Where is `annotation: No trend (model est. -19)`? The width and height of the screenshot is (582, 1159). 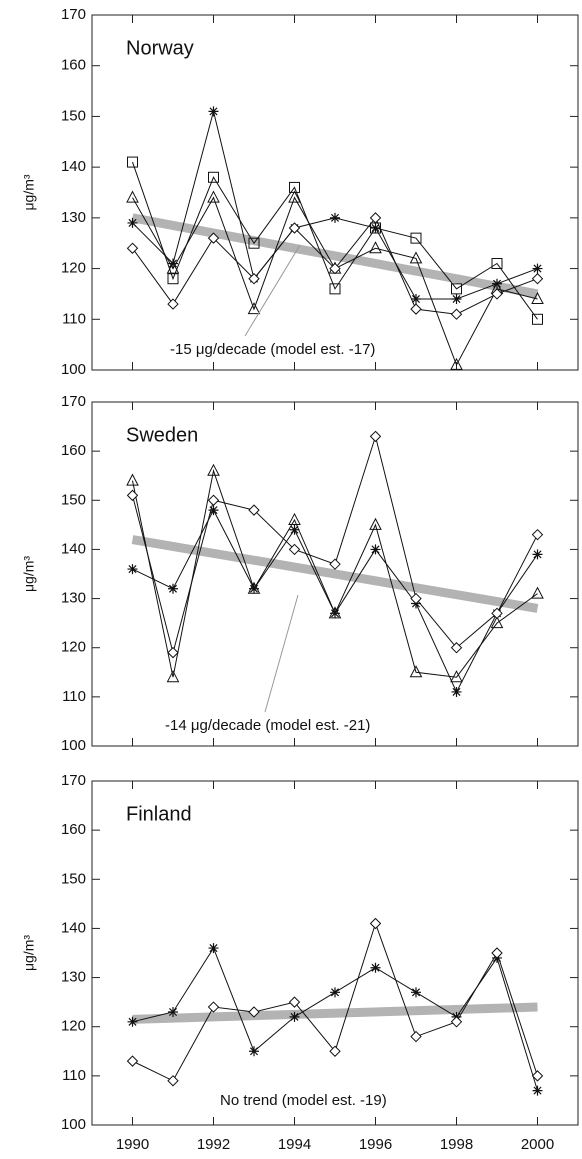
annotation: No trend (model est. -19) is located at coordinates (303, 1100).